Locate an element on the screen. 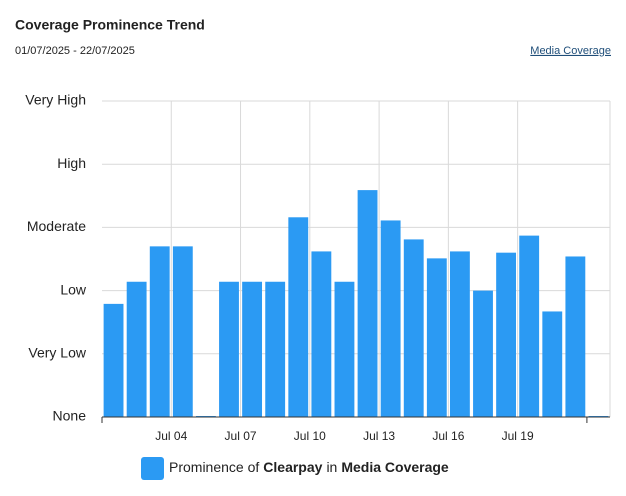  legend-part: Clearpay is located at coordinates (292, 467).